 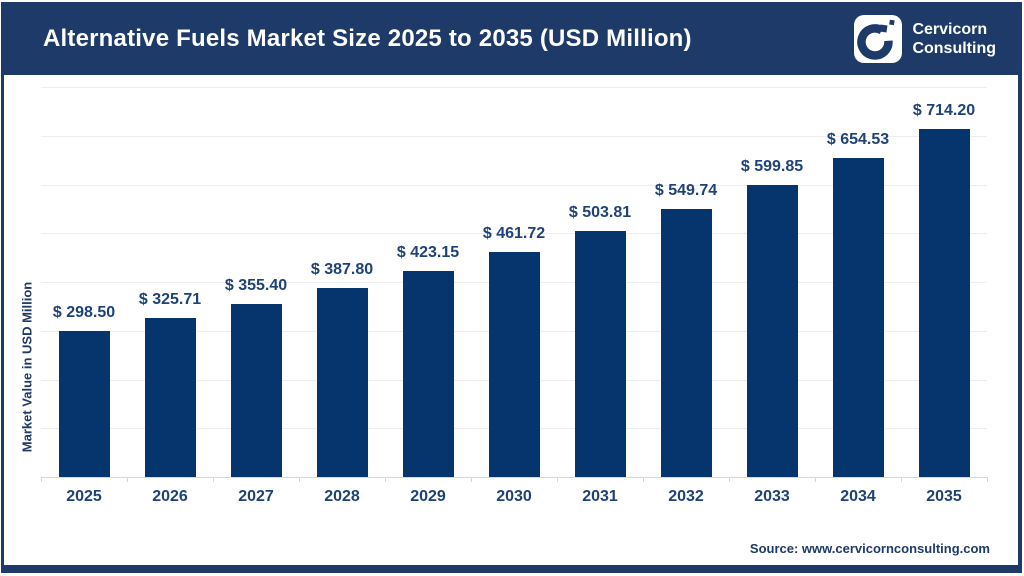 What do you see at coordinates (342, 382) in the screenshot?
I see `bar-2028` at bounding box center [342, 382].